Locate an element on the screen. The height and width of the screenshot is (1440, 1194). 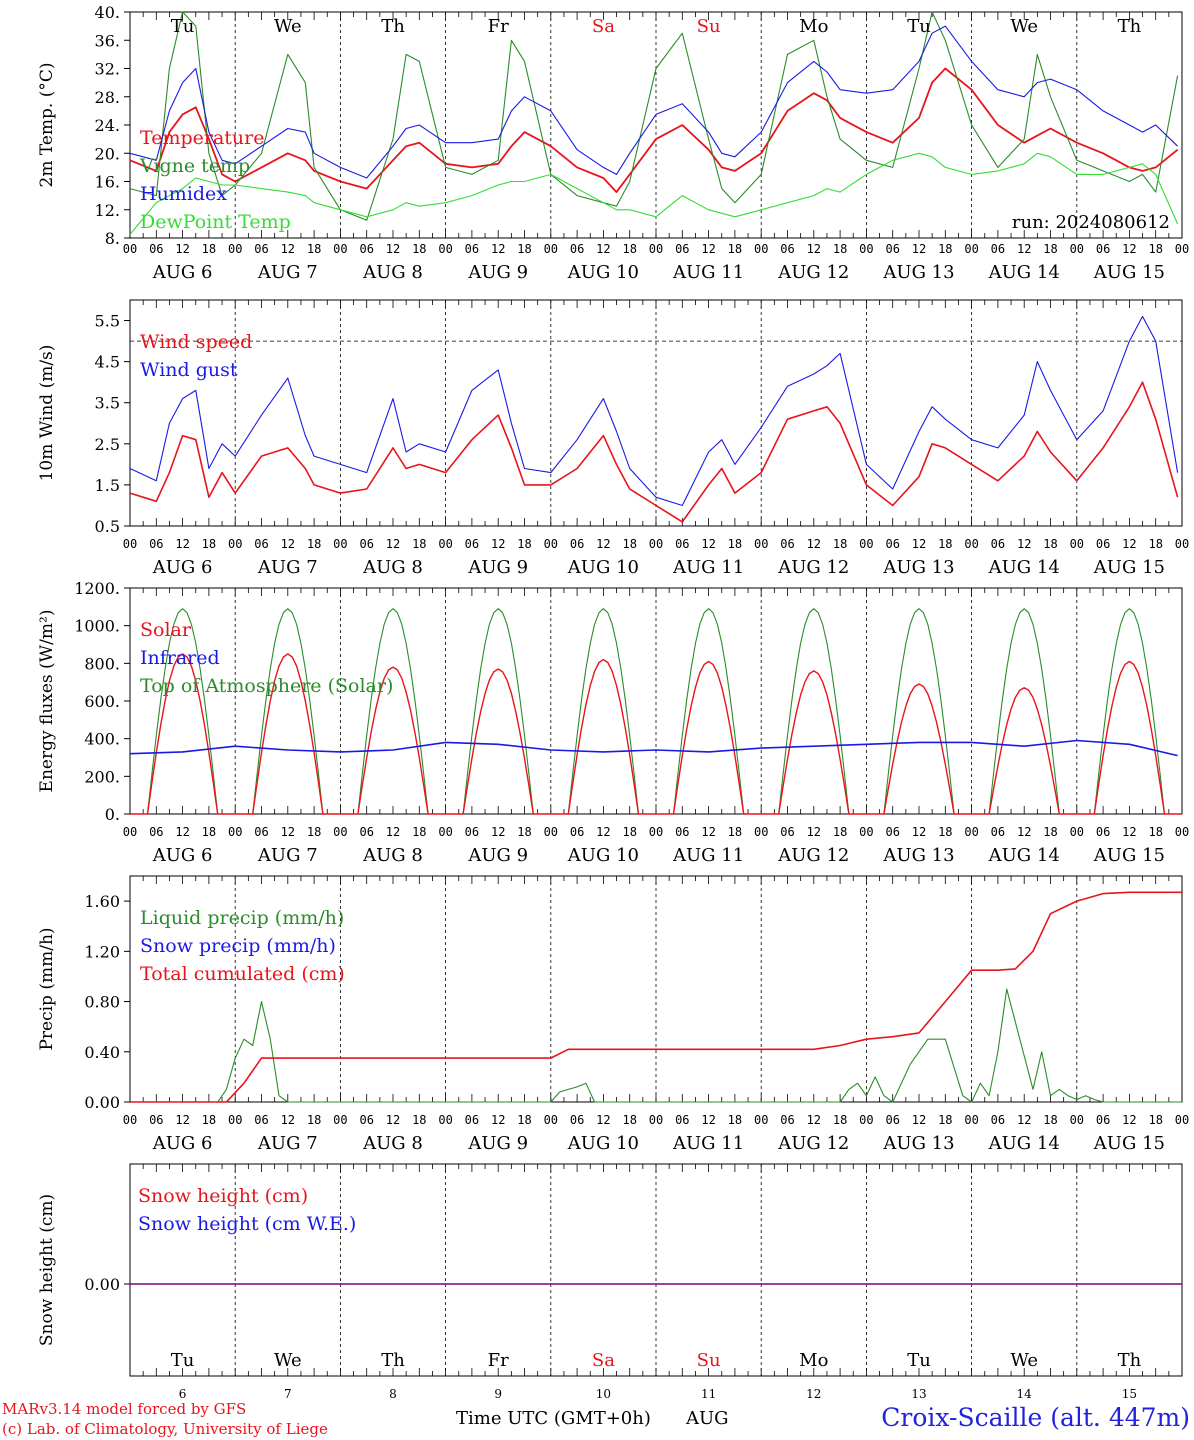
series-line-dewpoint-temp is located at coordinates (654, 193).